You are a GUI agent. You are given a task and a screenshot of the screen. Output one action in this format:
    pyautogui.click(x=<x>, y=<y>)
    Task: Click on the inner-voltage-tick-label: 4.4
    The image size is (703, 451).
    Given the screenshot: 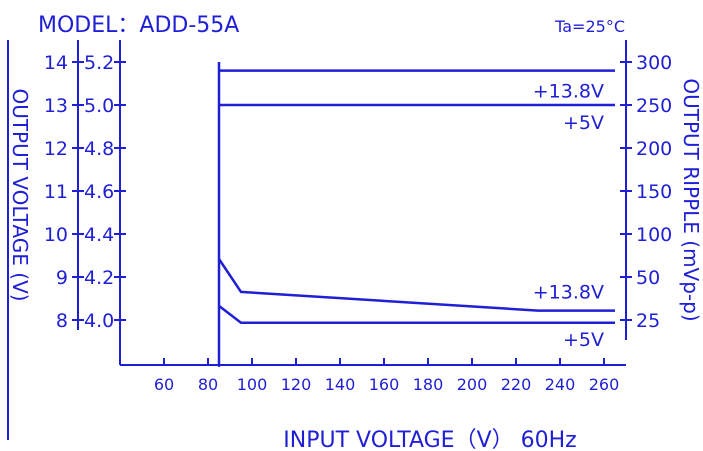 What is the action you would take?
    pyautogui.click(x=99, y=235)
    